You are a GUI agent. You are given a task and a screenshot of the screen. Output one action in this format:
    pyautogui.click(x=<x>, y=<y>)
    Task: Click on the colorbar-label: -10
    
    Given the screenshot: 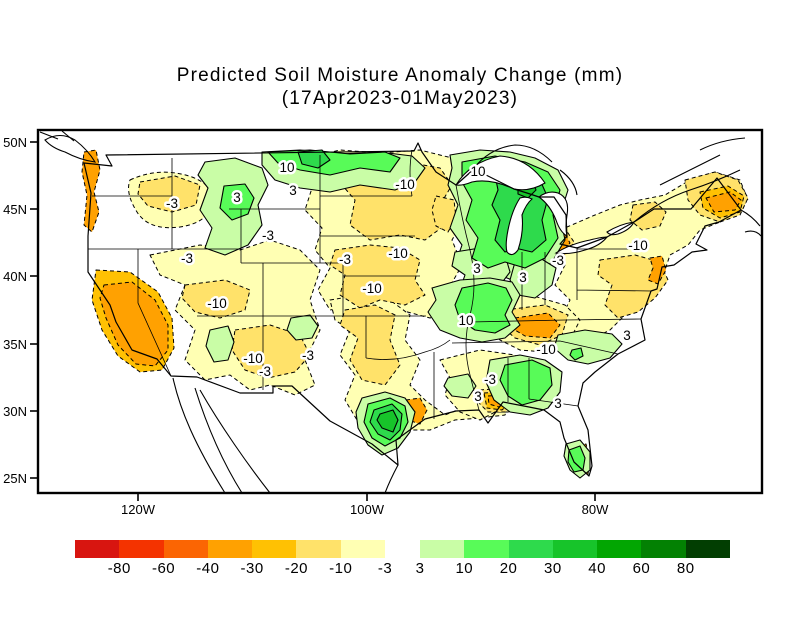 What is the action you would take?
    pyautogui.click(x=341, y=568)
    